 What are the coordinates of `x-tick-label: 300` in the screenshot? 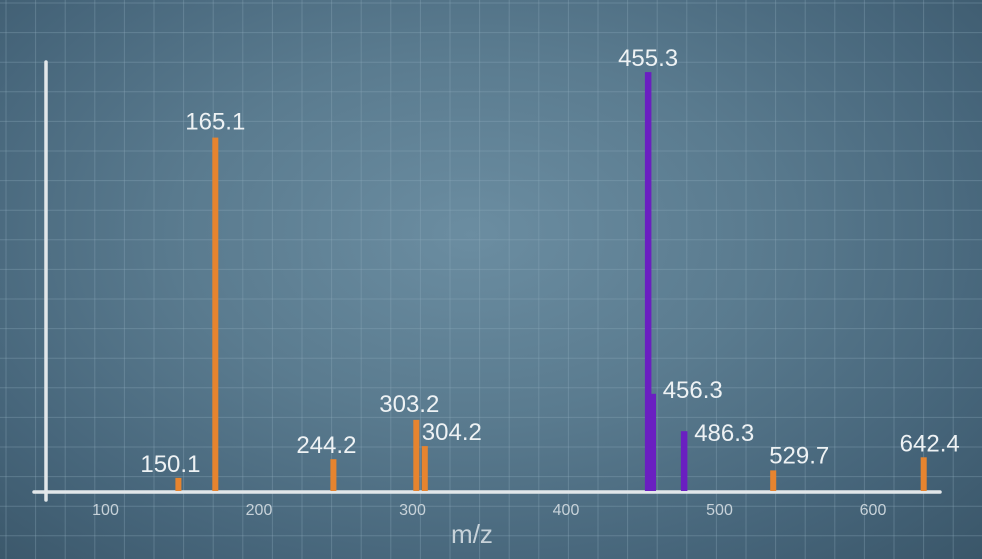 It's located at (412, 510).